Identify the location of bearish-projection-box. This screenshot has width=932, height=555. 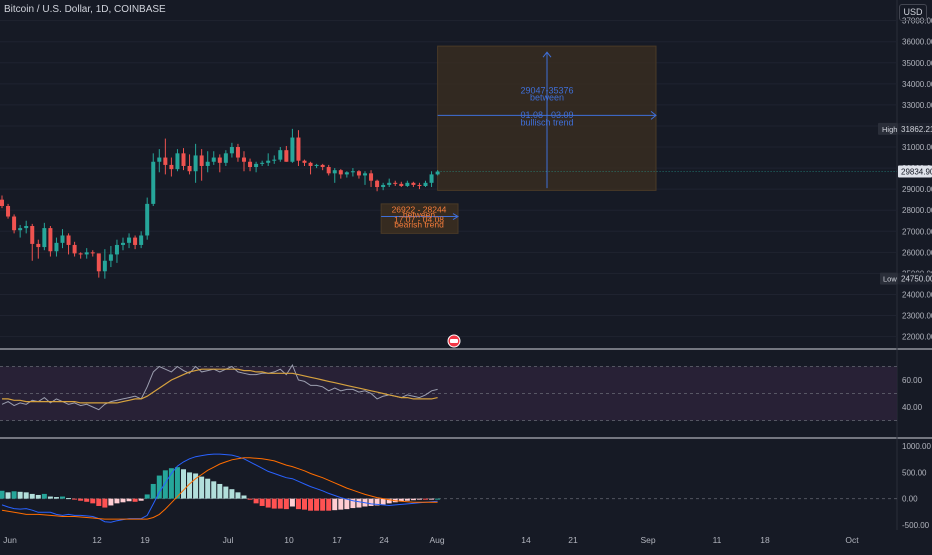
(419, 218).